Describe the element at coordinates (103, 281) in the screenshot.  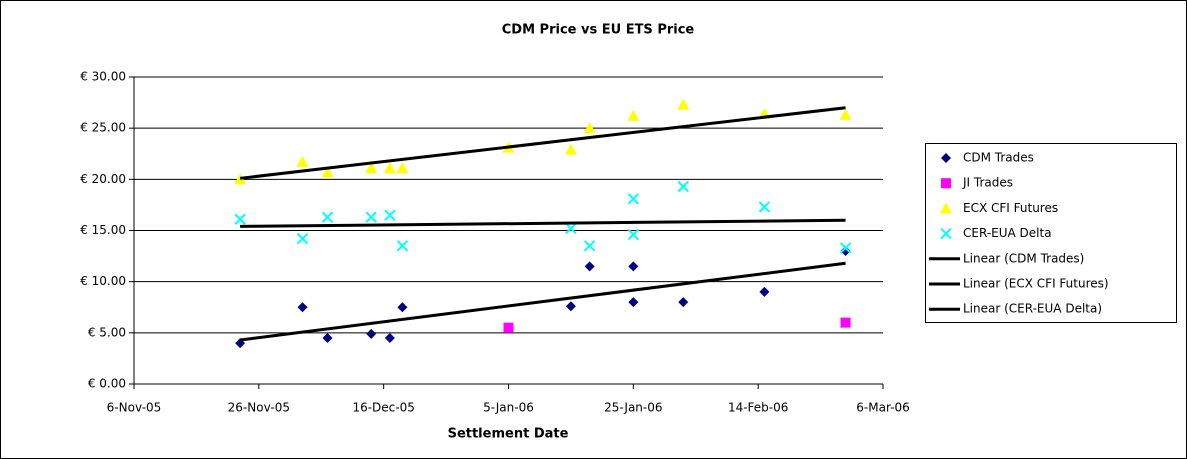
I see `y-tick-label: € 10.00` at that location.